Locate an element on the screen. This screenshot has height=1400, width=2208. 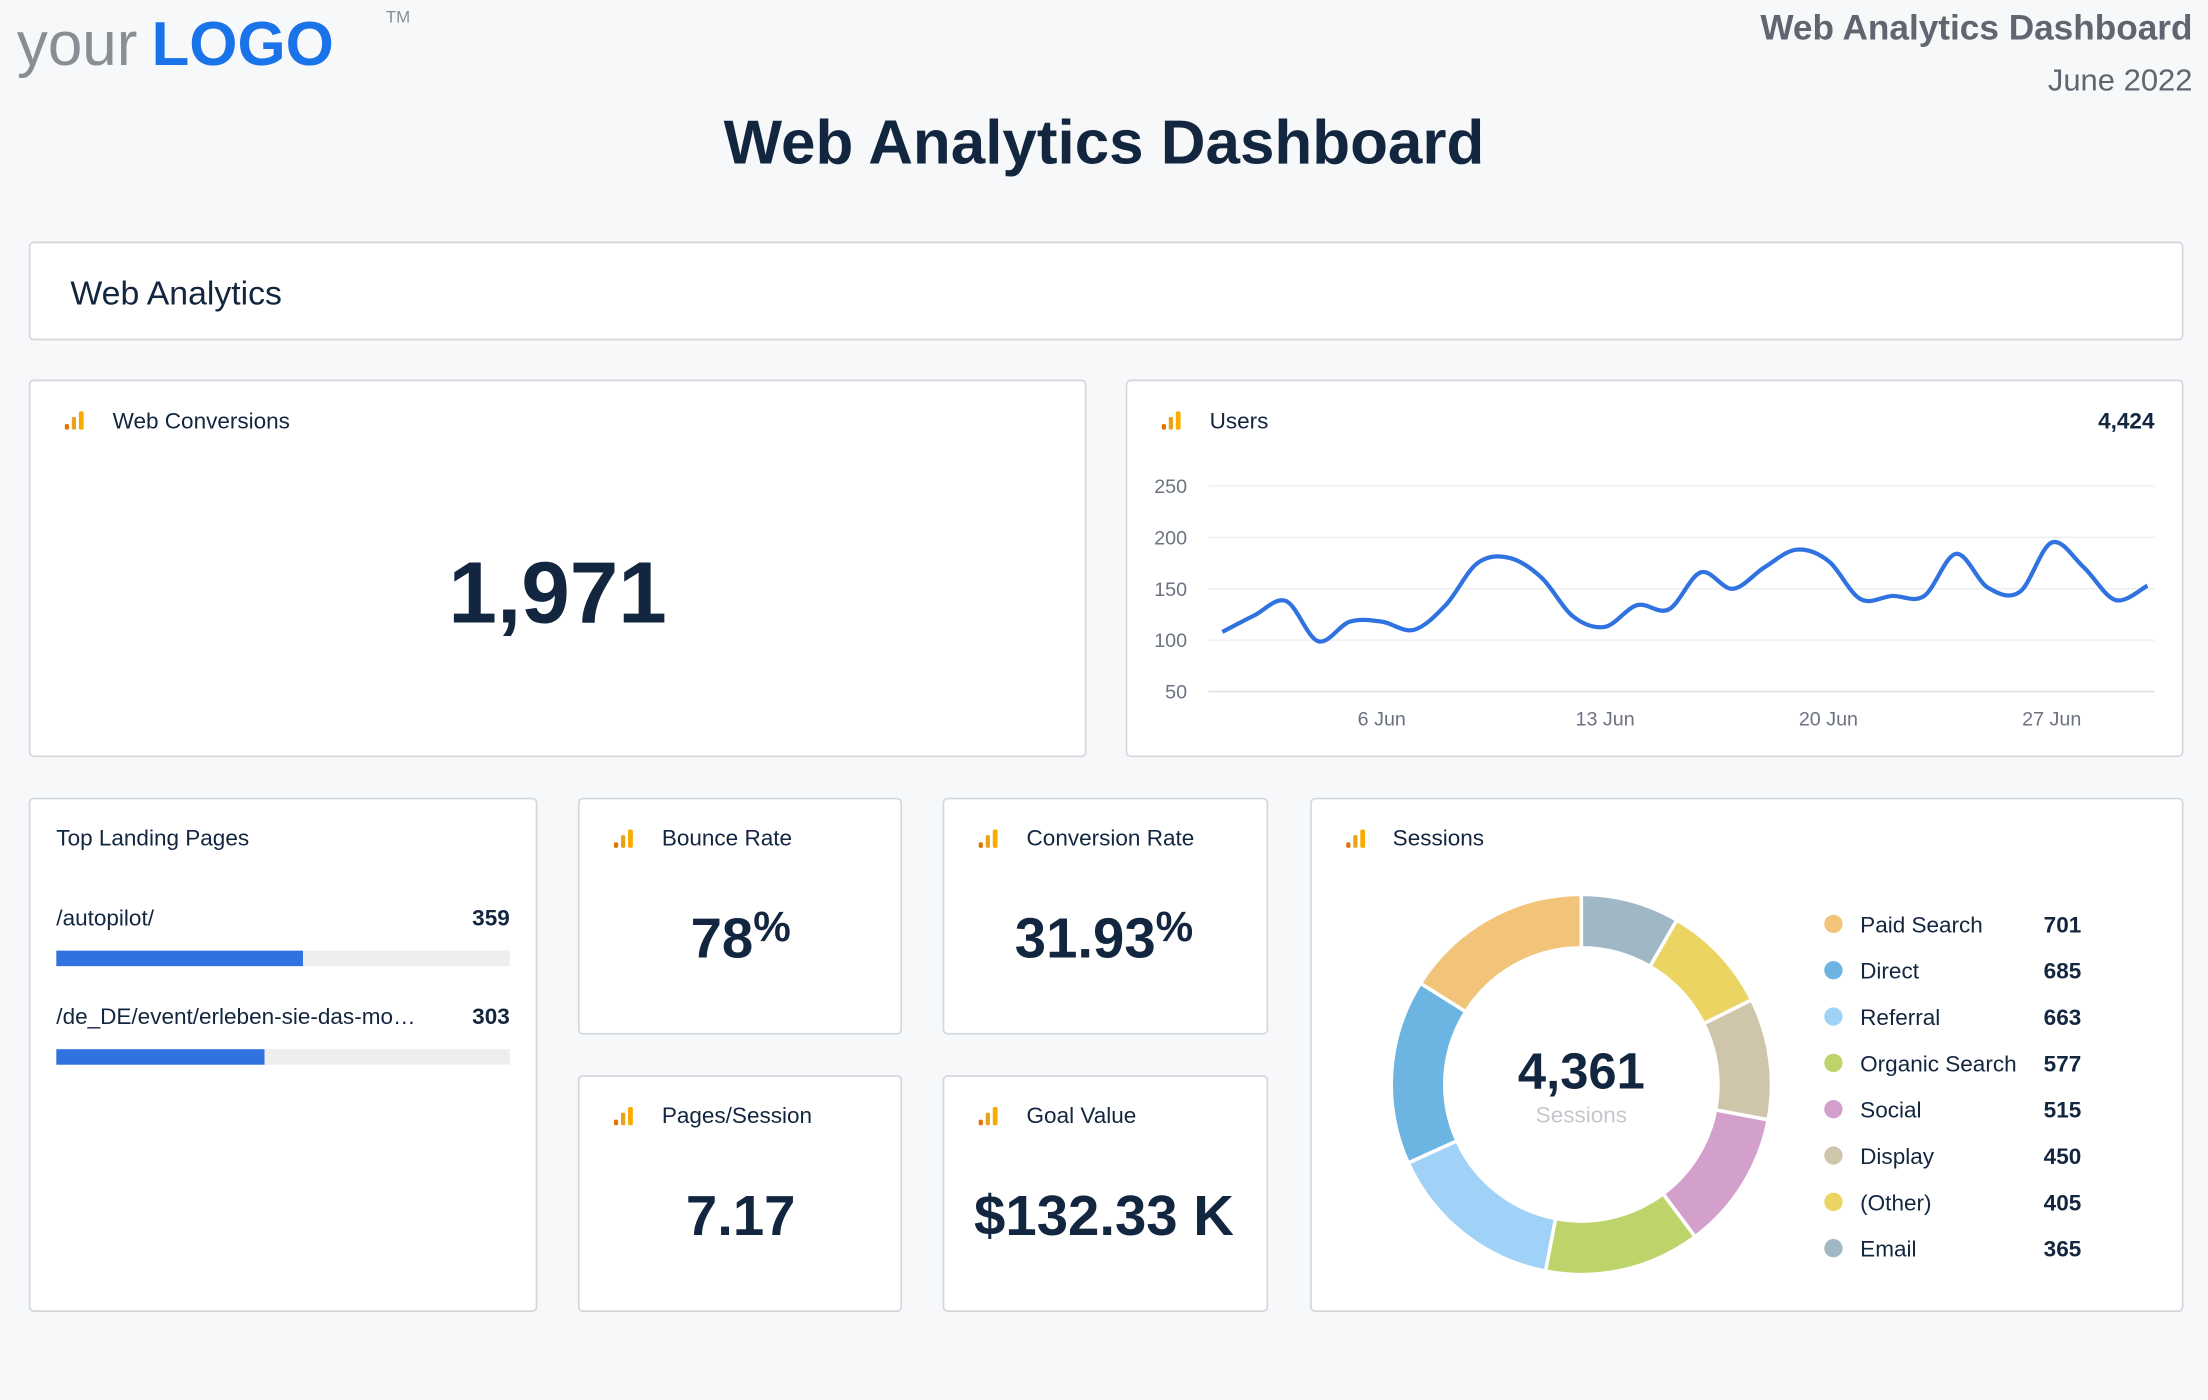
page-title: Web Analytics Dashboard is located at coordinates (1104, 142).